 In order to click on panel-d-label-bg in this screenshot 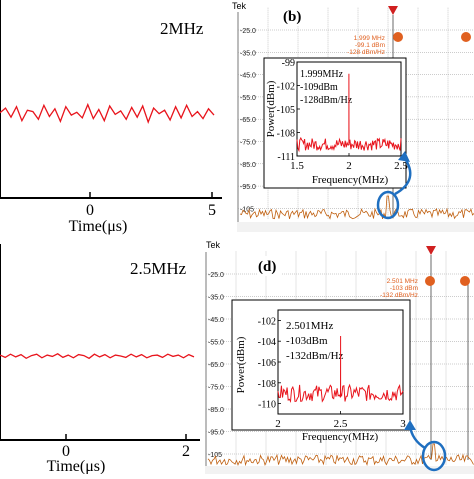, I will do `click(269, 266)`.